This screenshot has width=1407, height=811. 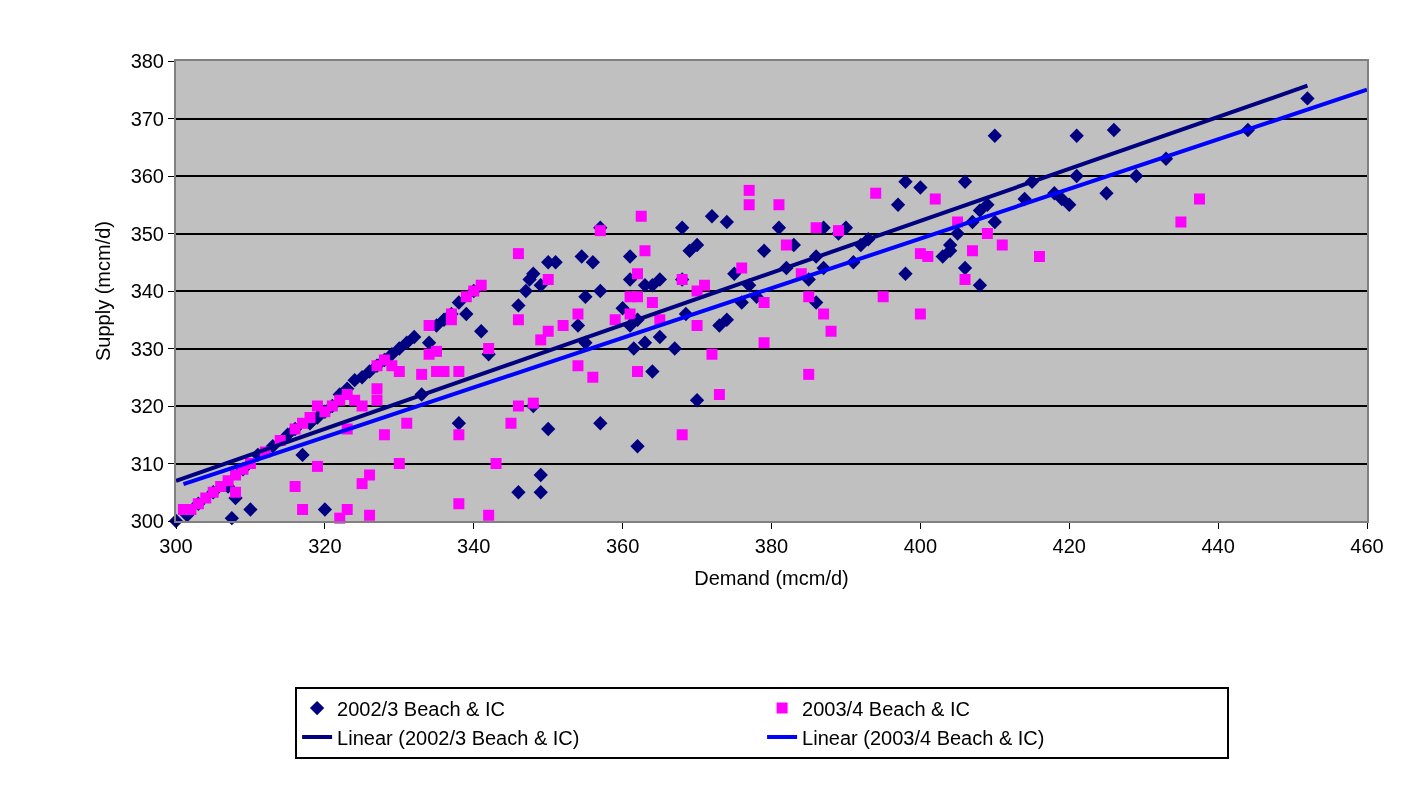 What do you see at coordinates (147, 406) in the screenshot?
I see `y-tick-label: 320` at bounding box center [147, 406].